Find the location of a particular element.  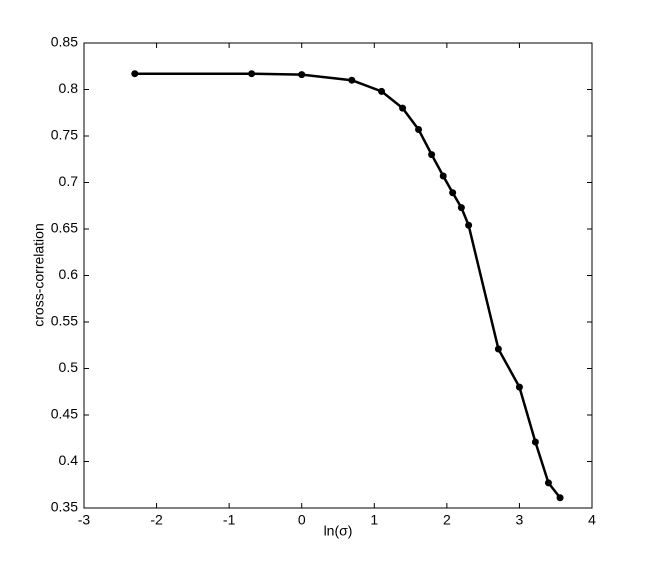

y-tick-label: 0.5 is located at coordinates (69, 367).